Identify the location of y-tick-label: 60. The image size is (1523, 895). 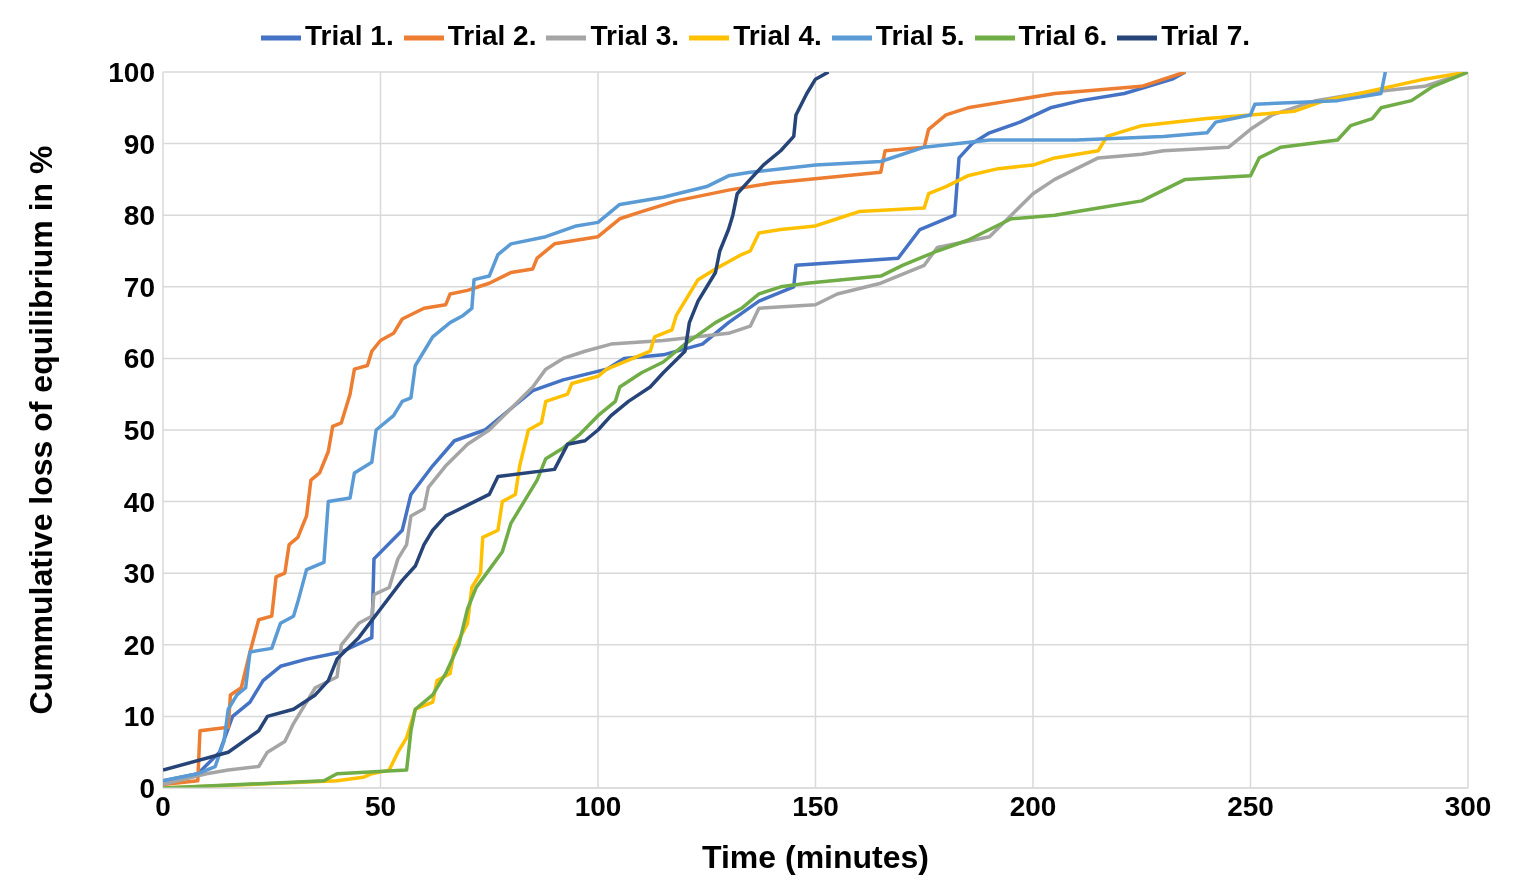
(139, 359).